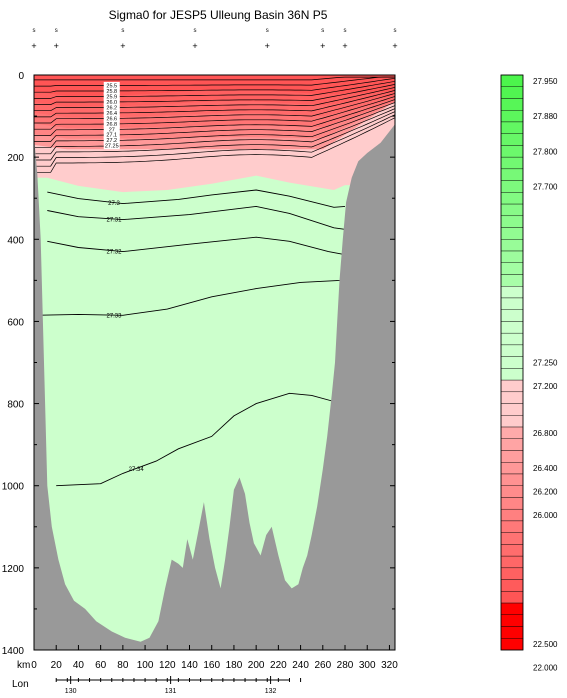 This screenshot has height=698, width=567. Describe the element at coordinates (234, 665) in the screenshot. I see `x-tick-label: 180` at that location.